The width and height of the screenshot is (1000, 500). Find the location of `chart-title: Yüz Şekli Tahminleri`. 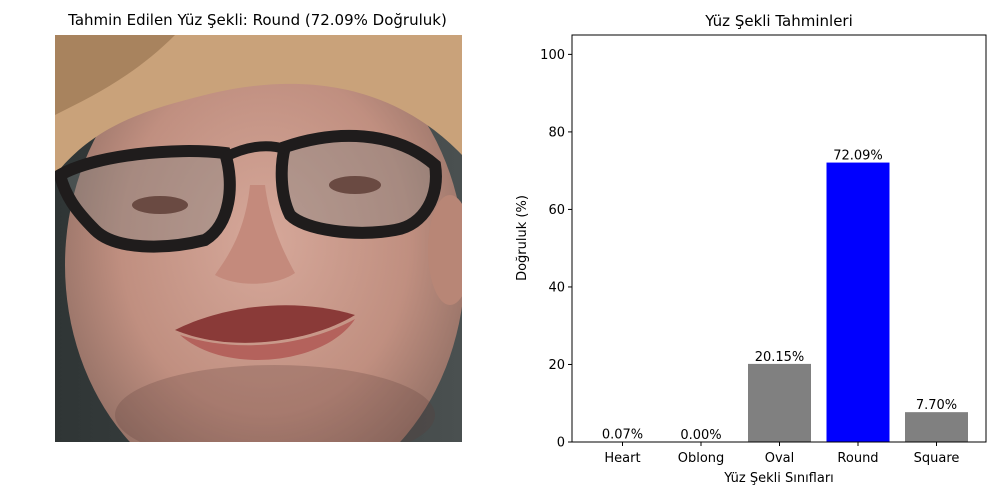

chart-title: Yüz Şekli Tahminleri is located at coordinates (778, 21).